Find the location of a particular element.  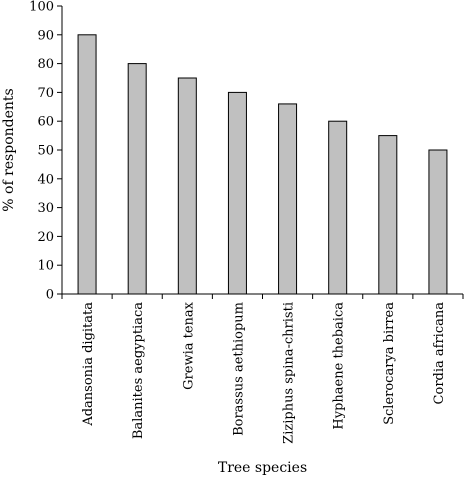

x-tick-label: Borassus aethiopum is located at coordinates (238, 369).